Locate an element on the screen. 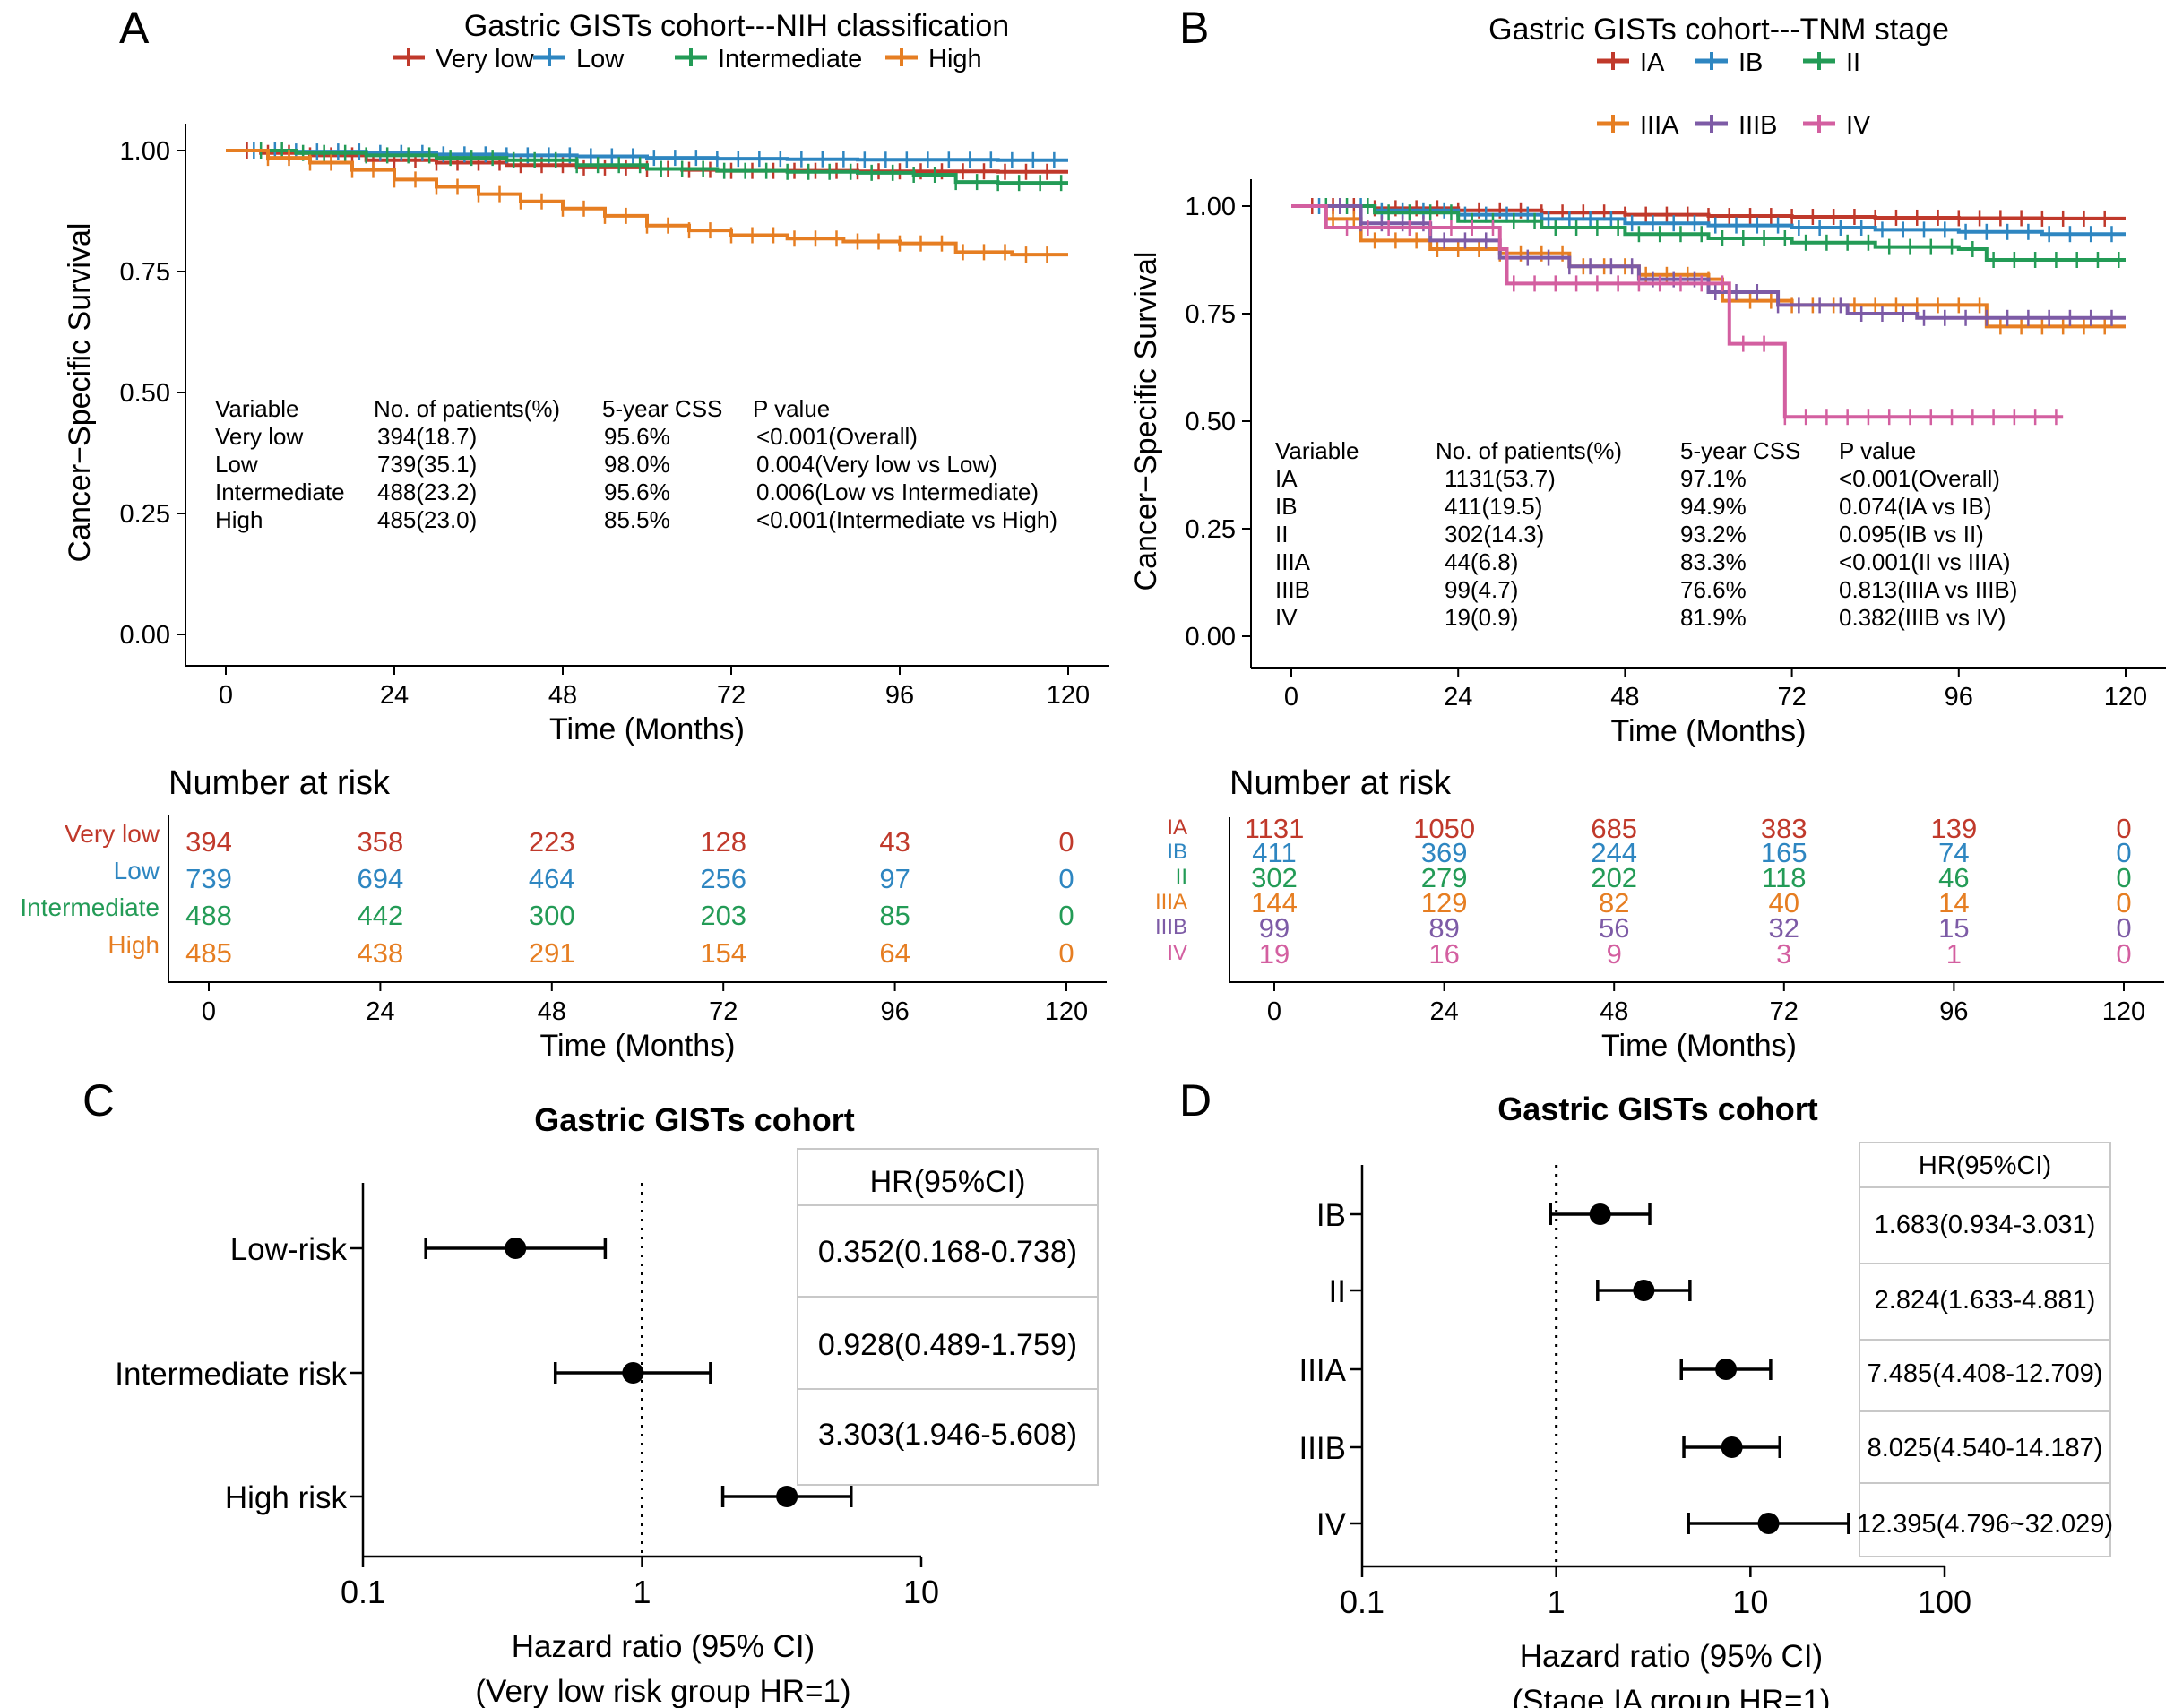 The image size is (2174, 1708). hr-table-value: 2.824(1.633-4.881) is located at coordinates (1985, 1300).